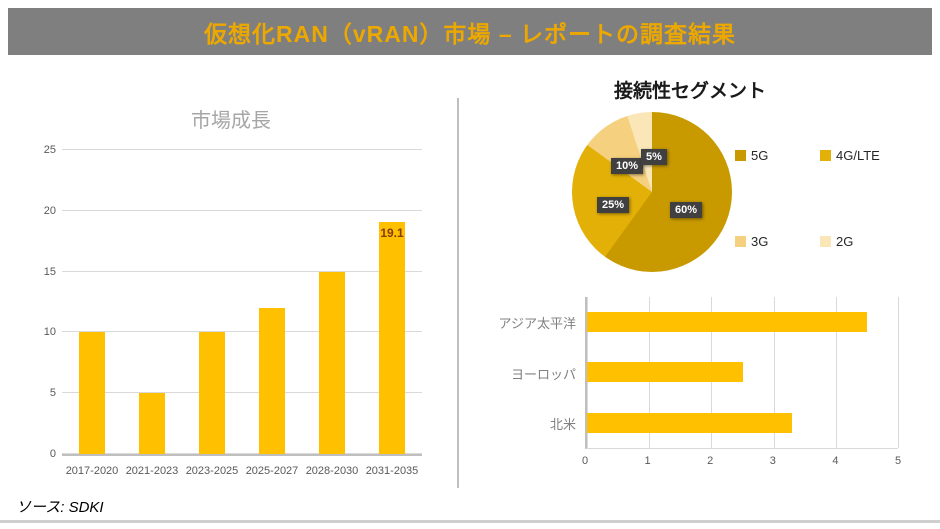 Image resolution: width=940 pixels, height=529 pixels. What do you see at coordinates (647, 461) in the screenshot?
I see `x-tick-label: 1` at bounding box center [647, 461].